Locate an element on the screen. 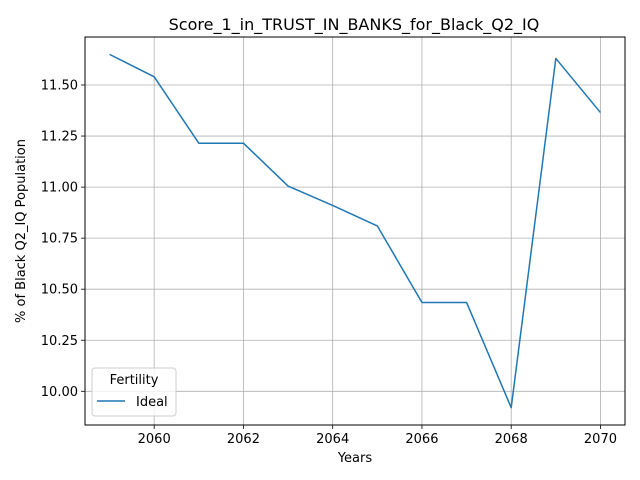 The image size is (640, 480). y-axis-label: % of Black Q2_IQ Population is located at coordinates (21, 231).